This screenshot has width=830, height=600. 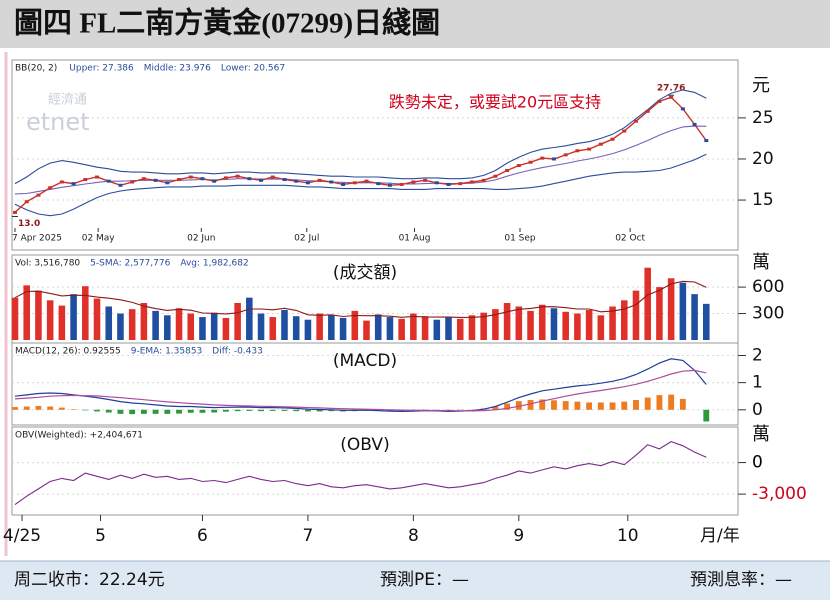 What do you see at coordinates (763, 200) in the screenshot?
I see `y-tick-label: 15` at bounding box center [763, 200].